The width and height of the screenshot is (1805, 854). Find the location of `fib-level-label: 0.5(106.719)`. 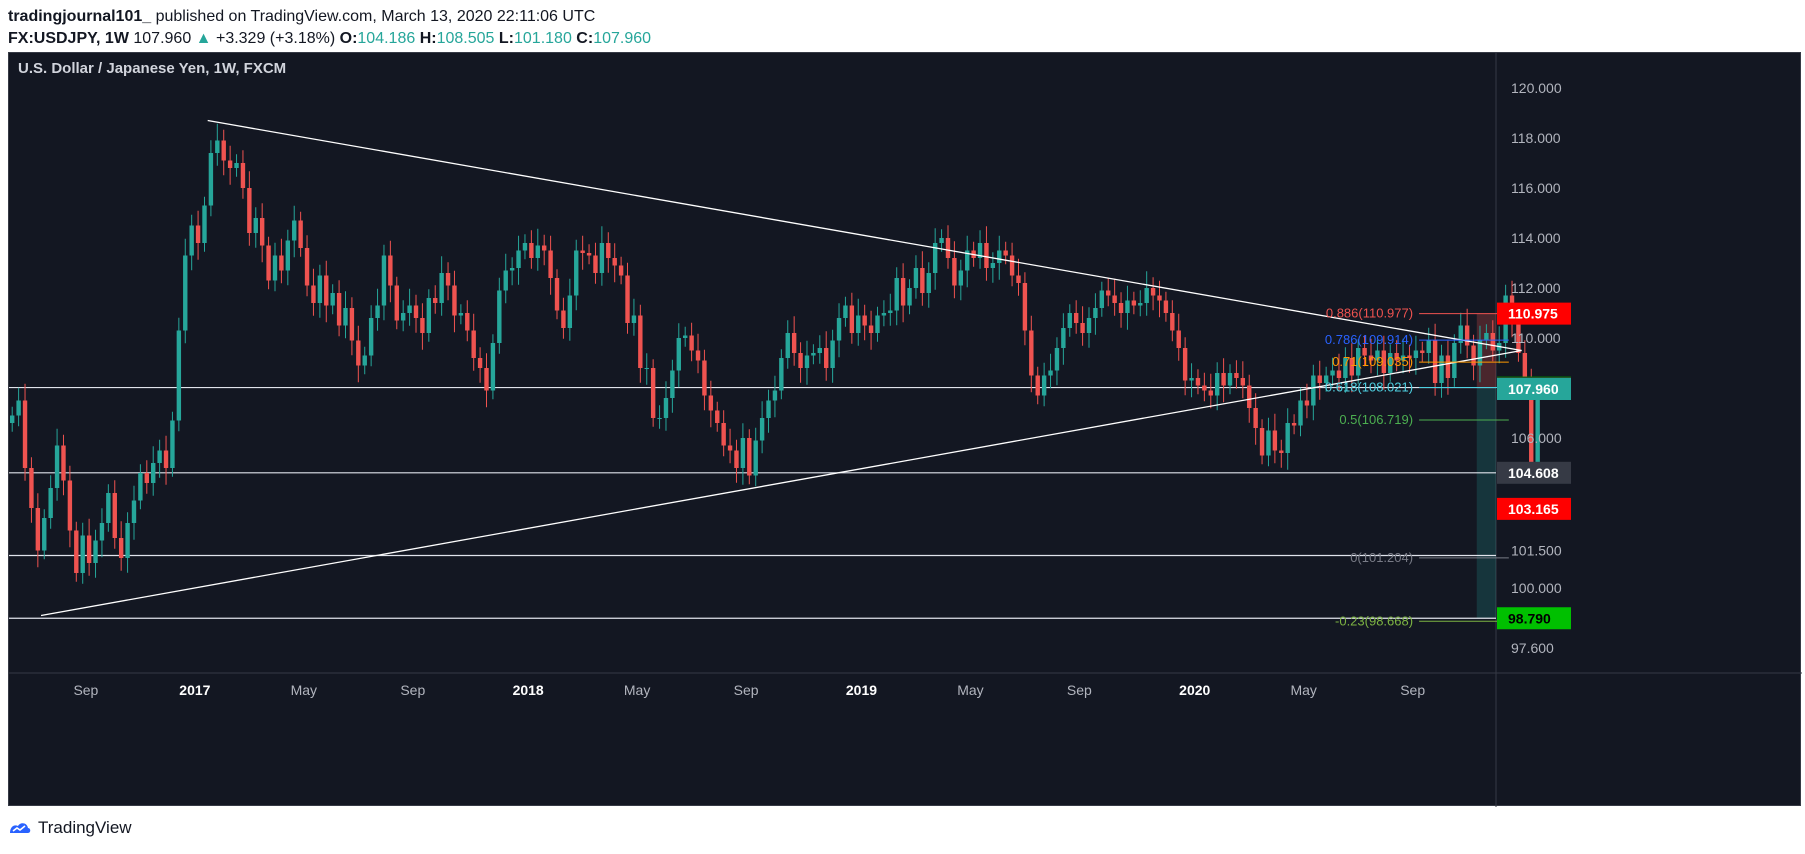

fib-level-label: 0.5(106.719) is located at coordinates (1376, 419).